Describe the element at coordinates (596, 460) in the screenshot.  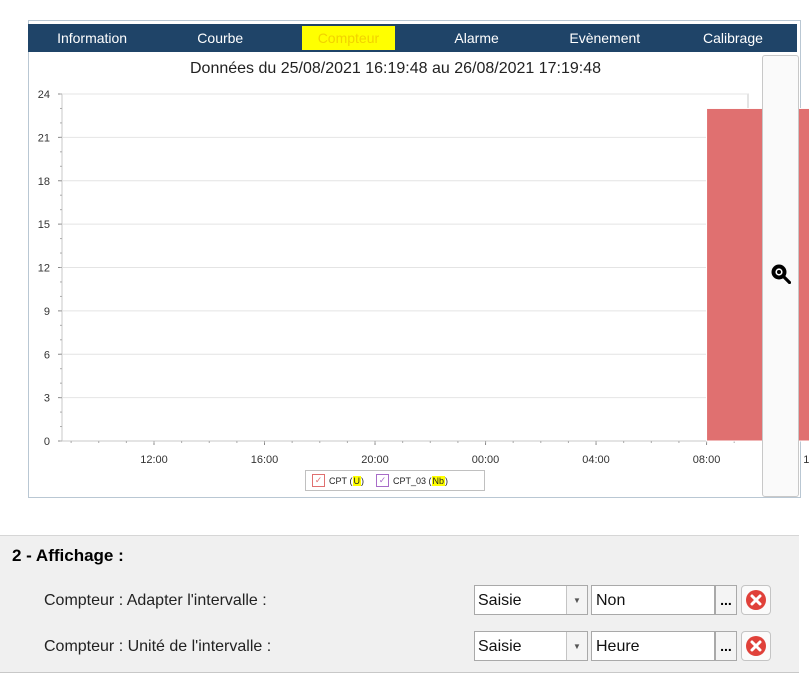
I see `x-tick-label: 04:00` at that location.